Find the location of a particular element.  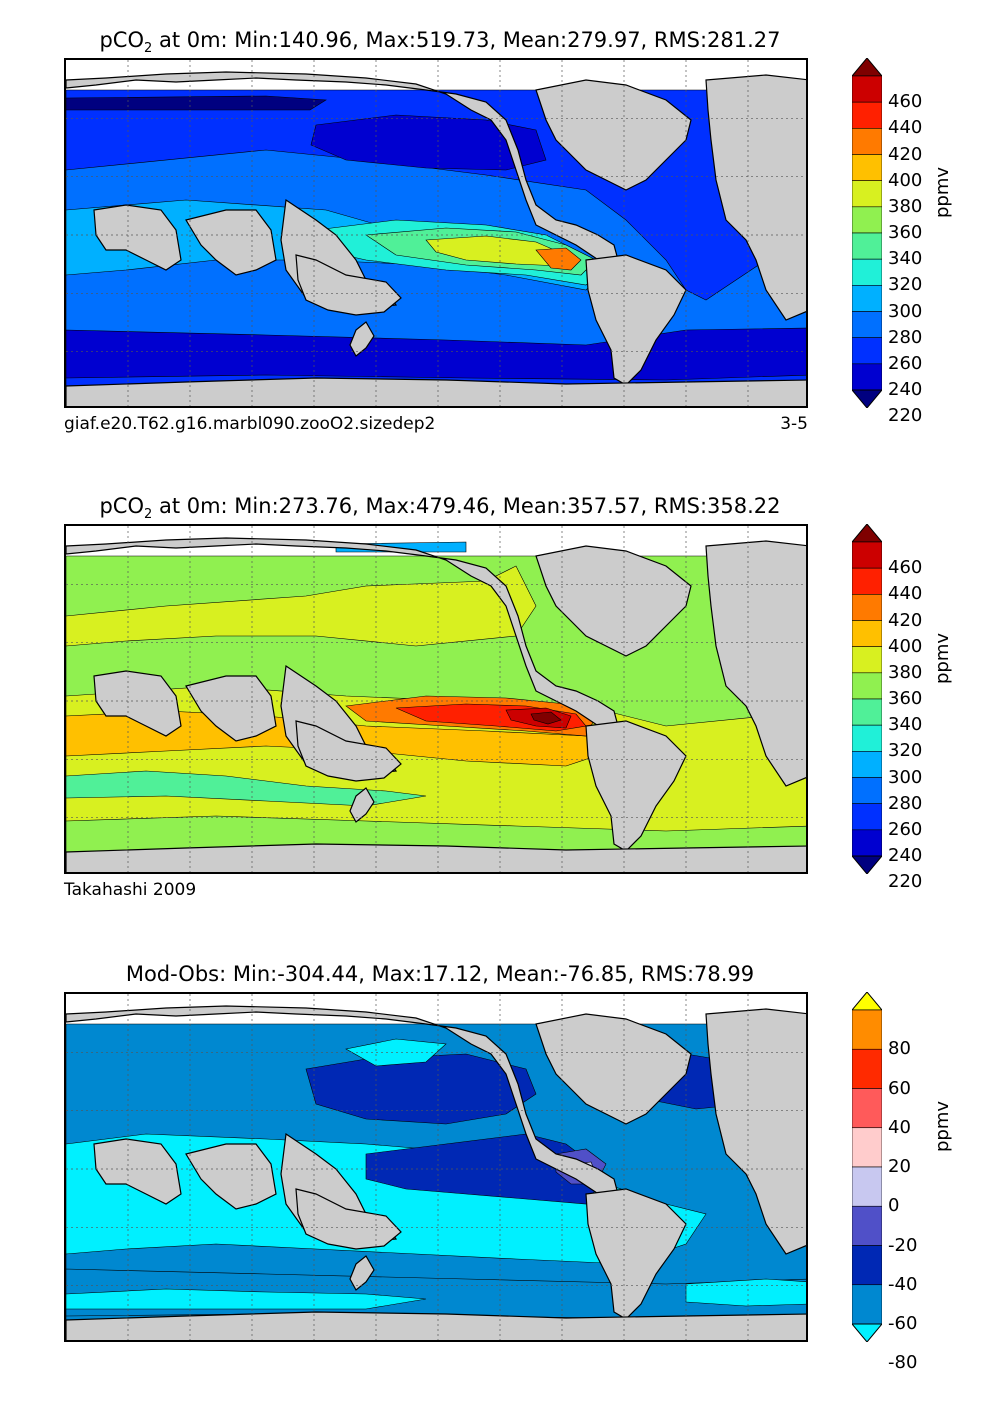

colorbar-tick-label: 260 is located at coordinates (905, 363).